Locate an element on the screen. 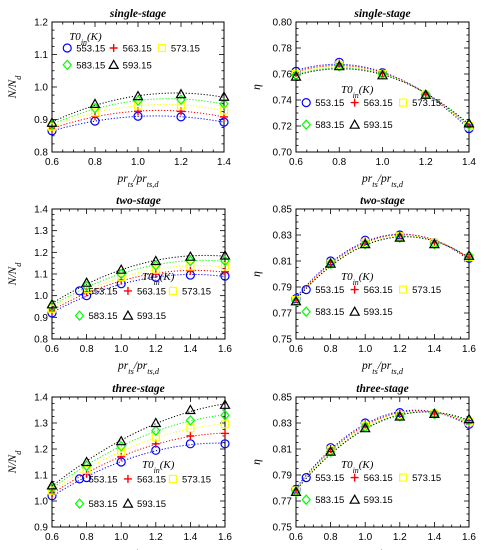 The image size is (488, 550). y-tick-label: 0.79 is located at coordinates (283, 288).